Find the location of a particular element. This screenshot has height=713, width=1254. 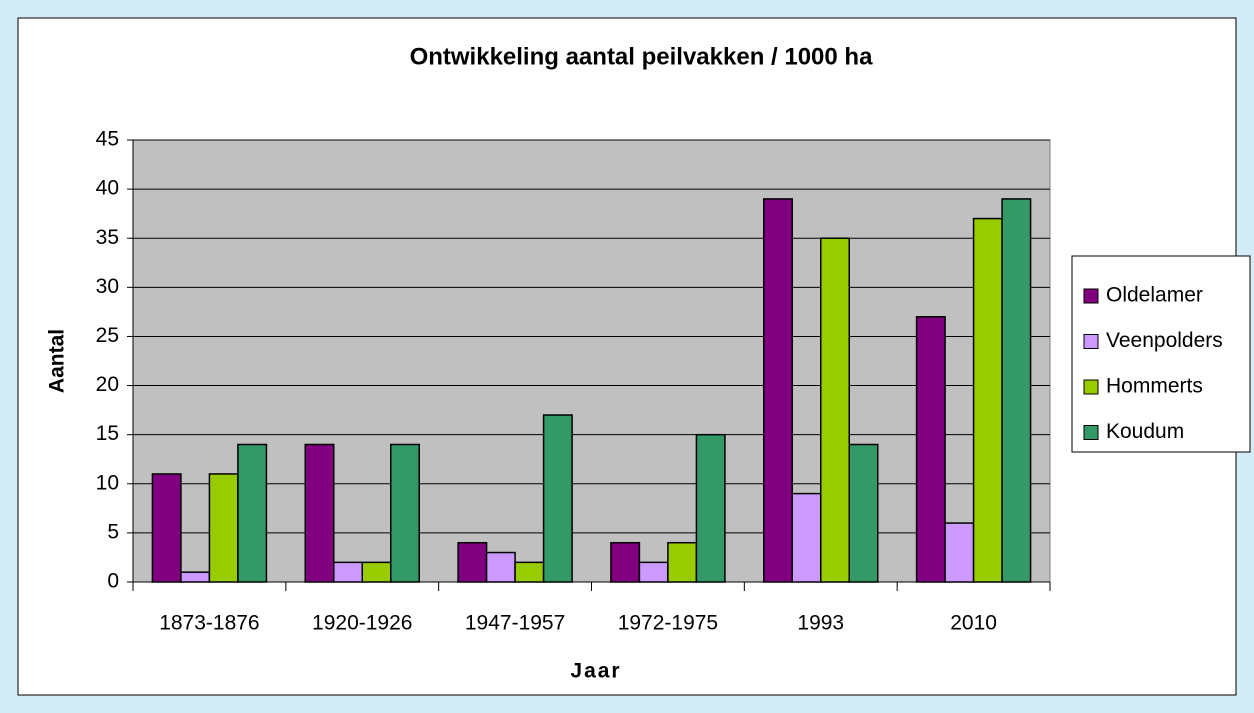

y-tick-label: 0 is located at coordinates (113, 581).